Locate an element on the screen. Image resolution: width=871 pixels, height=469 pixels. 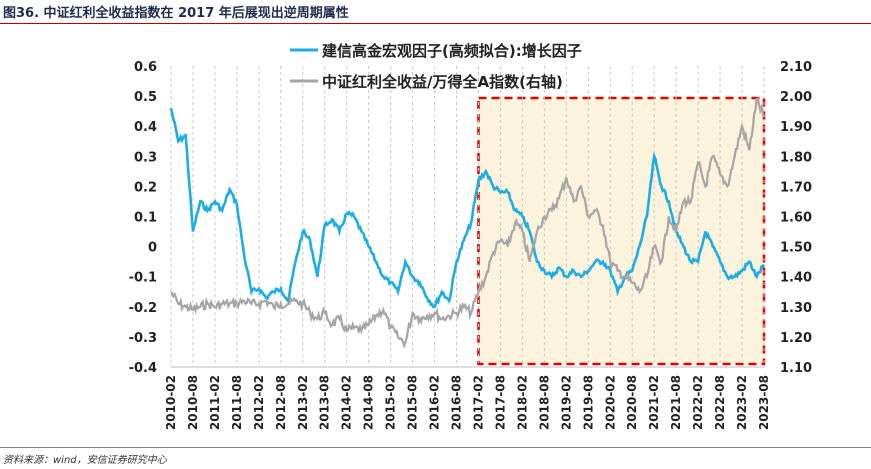
x-tick-label: 2015-08 is located at coordinates (413, 402).